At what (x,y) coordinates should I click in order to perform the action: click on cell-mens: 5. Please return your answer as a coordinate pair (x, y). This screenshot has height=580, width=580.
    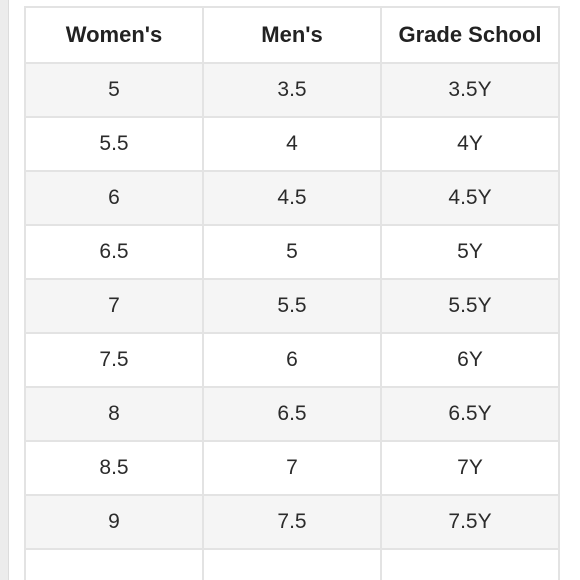
    Looking at the image, I should click on (292, 252).